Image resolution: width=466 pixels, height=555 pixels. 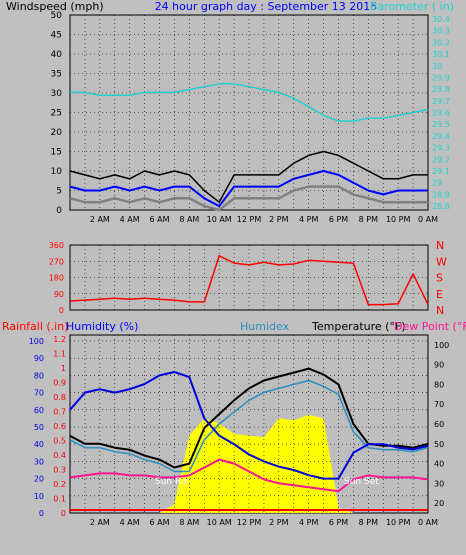 I want to click on wind-average-line, so click(x=248, y=189).